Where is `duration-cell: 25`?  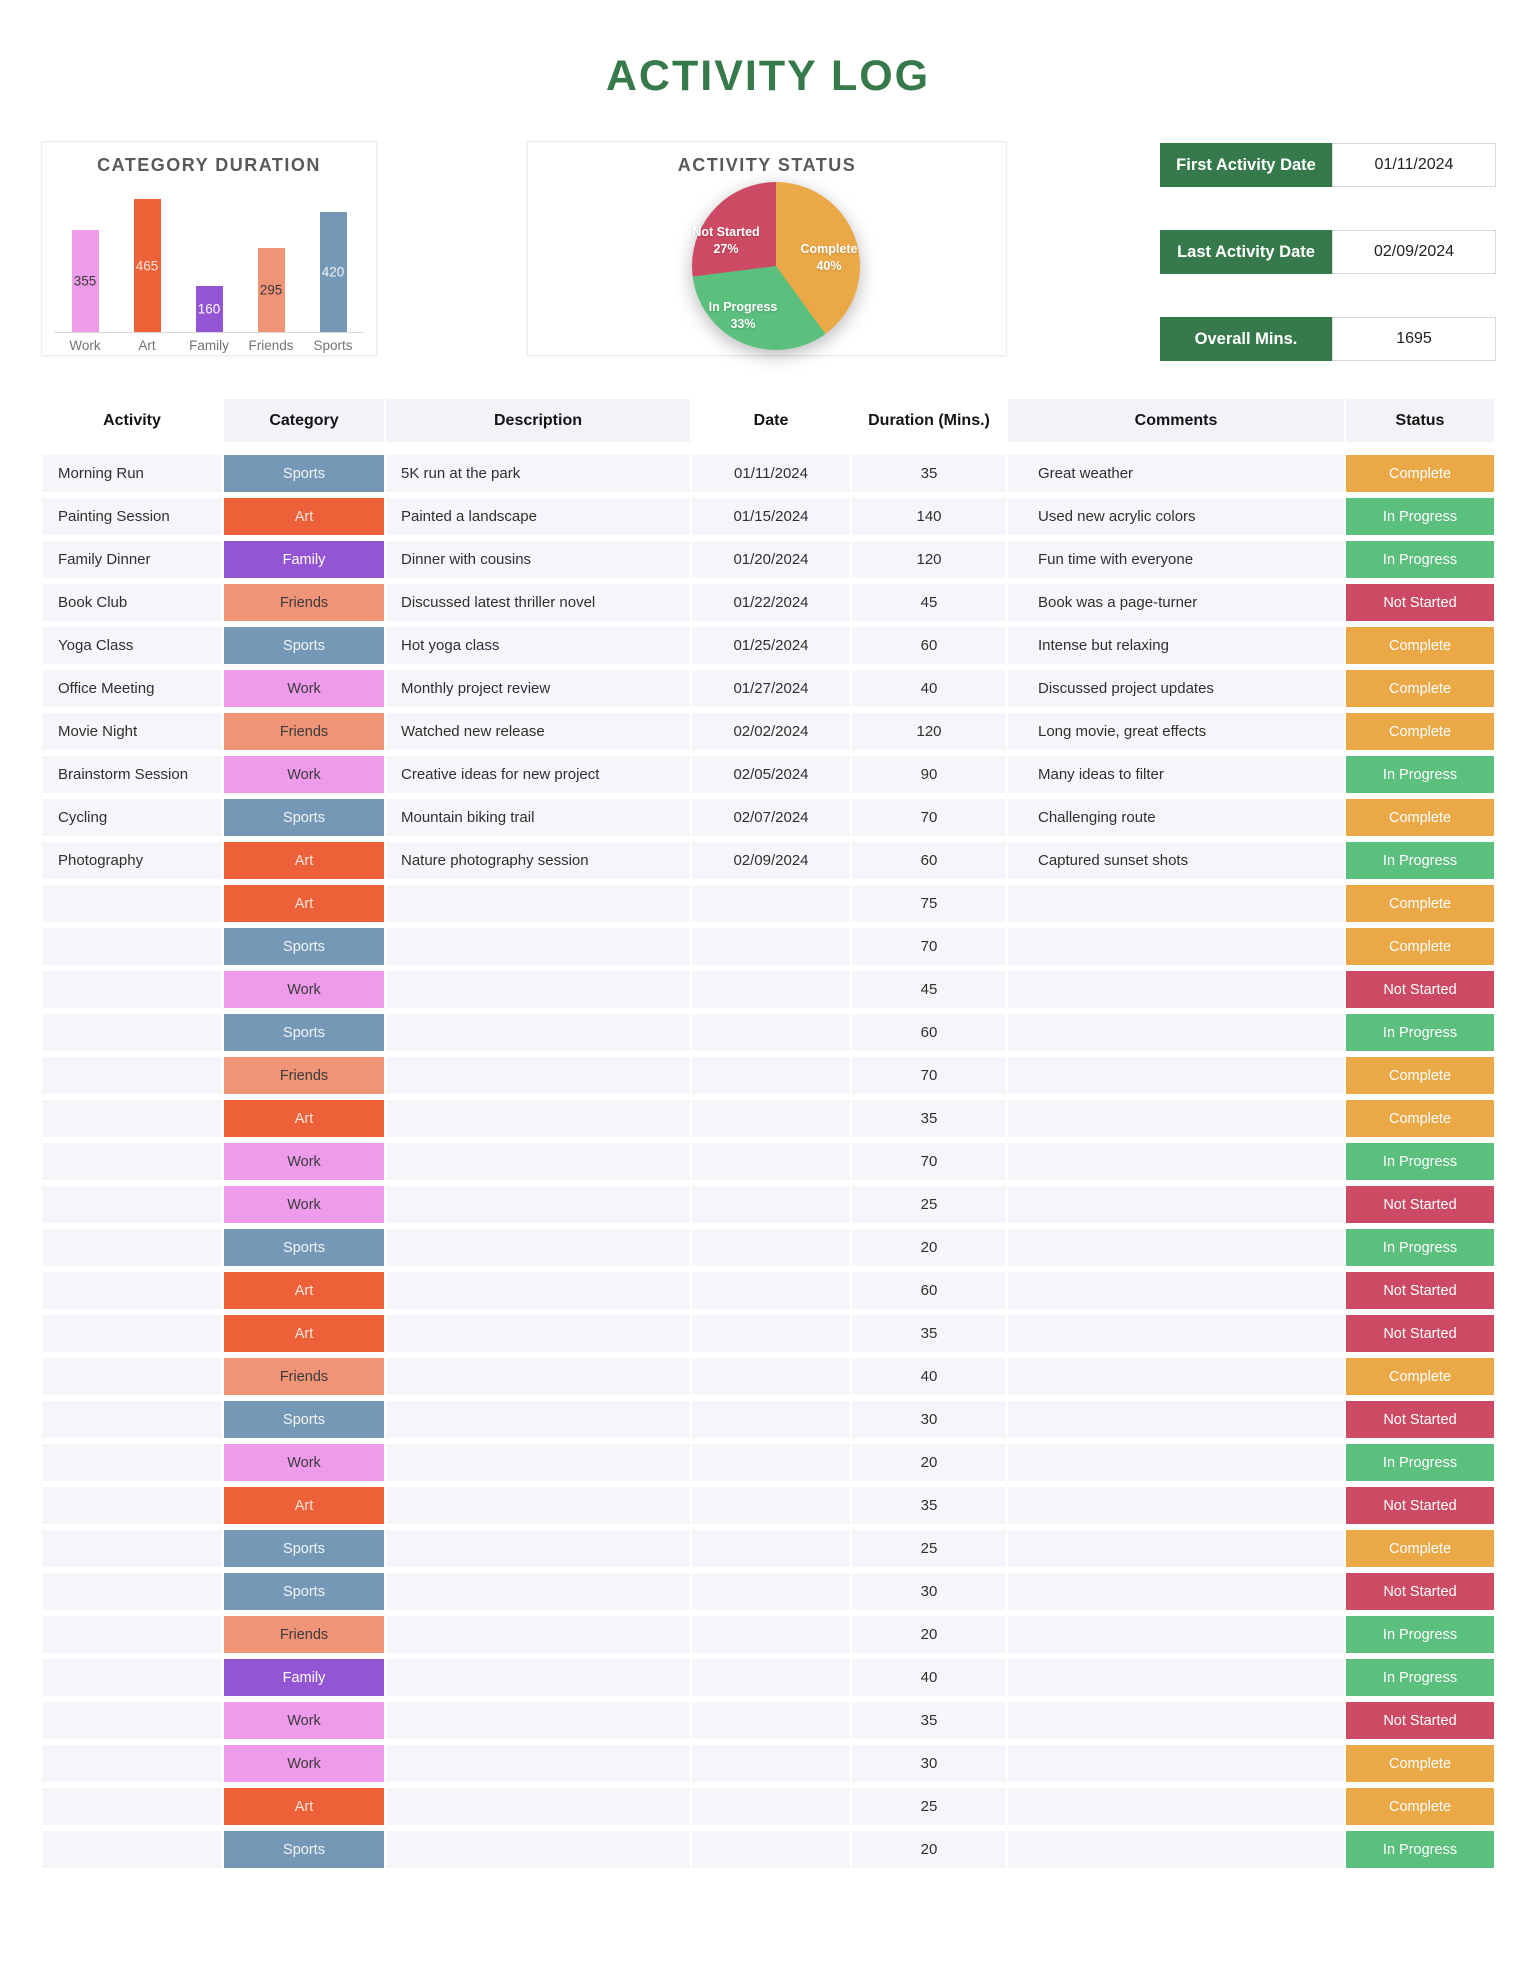
duration-cell: 25 is located at coordinates (930, 1204).